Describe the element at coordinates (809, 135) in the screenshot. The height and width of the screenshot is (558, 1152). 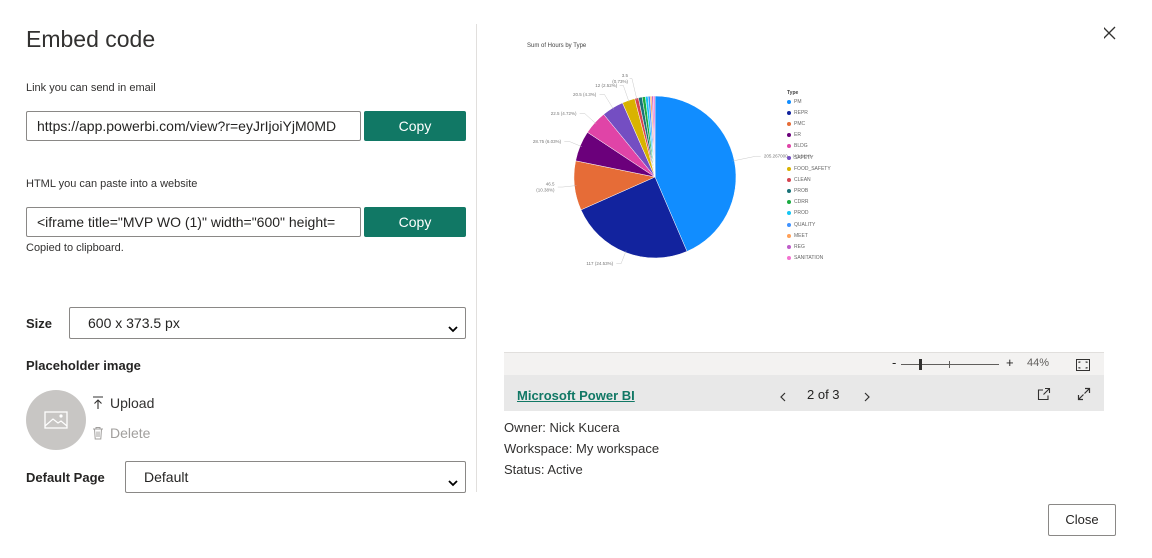
I see `legend-item: ER` at that location.